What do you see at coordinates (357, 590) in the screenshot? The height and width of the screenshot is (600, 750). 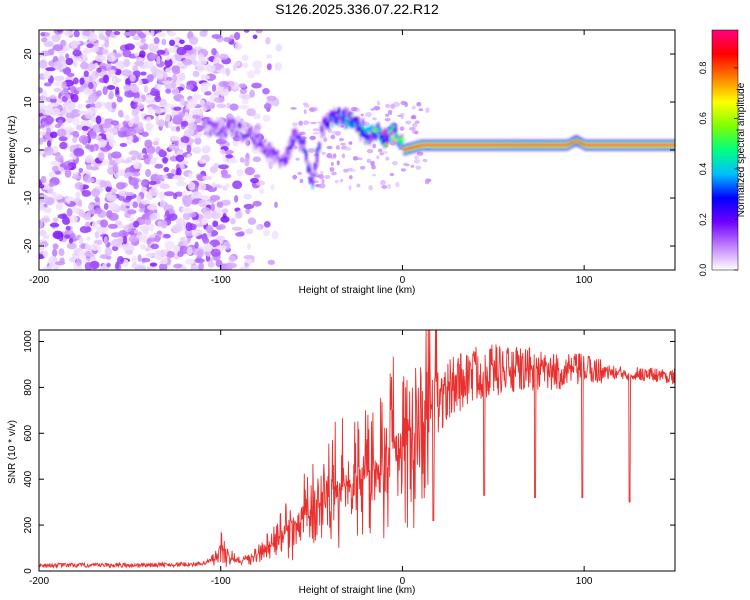 I see `snr-x-axis-label: Height of straight line (km)` at bounding box center [357, 590].